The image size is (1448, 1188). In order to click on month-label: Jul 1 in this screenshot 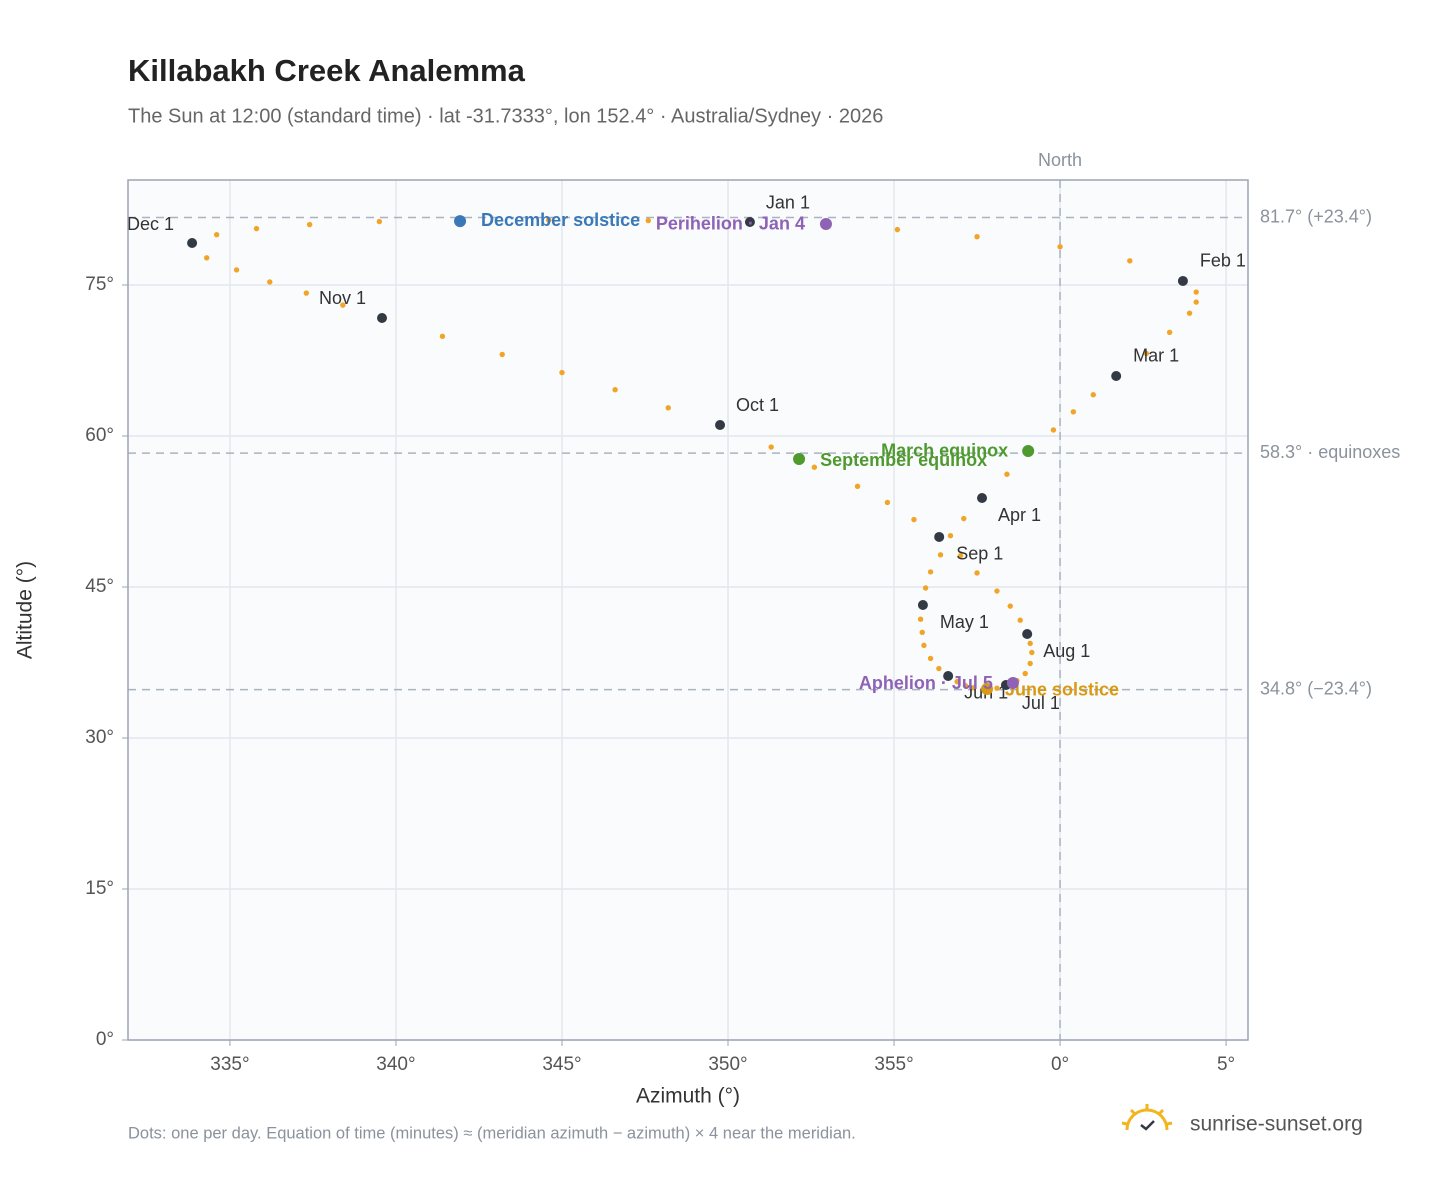, I will do `click(1041, 703)`.